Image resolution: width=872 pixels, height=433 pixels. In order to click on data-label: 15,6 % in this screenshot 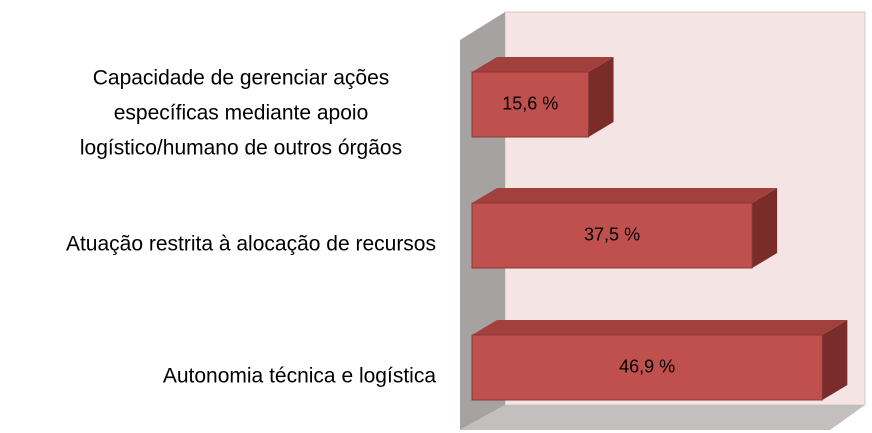, I will do `click(530, 103)`.